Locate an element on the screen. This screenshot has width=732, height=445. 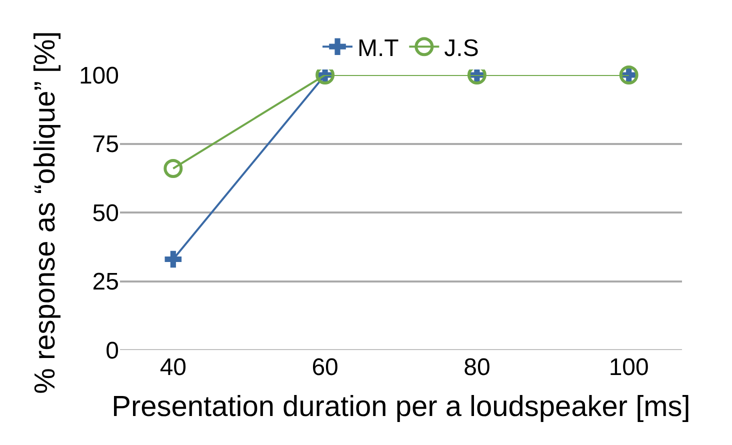
y-tick-label: 0 is located at coordinates (112, 350).